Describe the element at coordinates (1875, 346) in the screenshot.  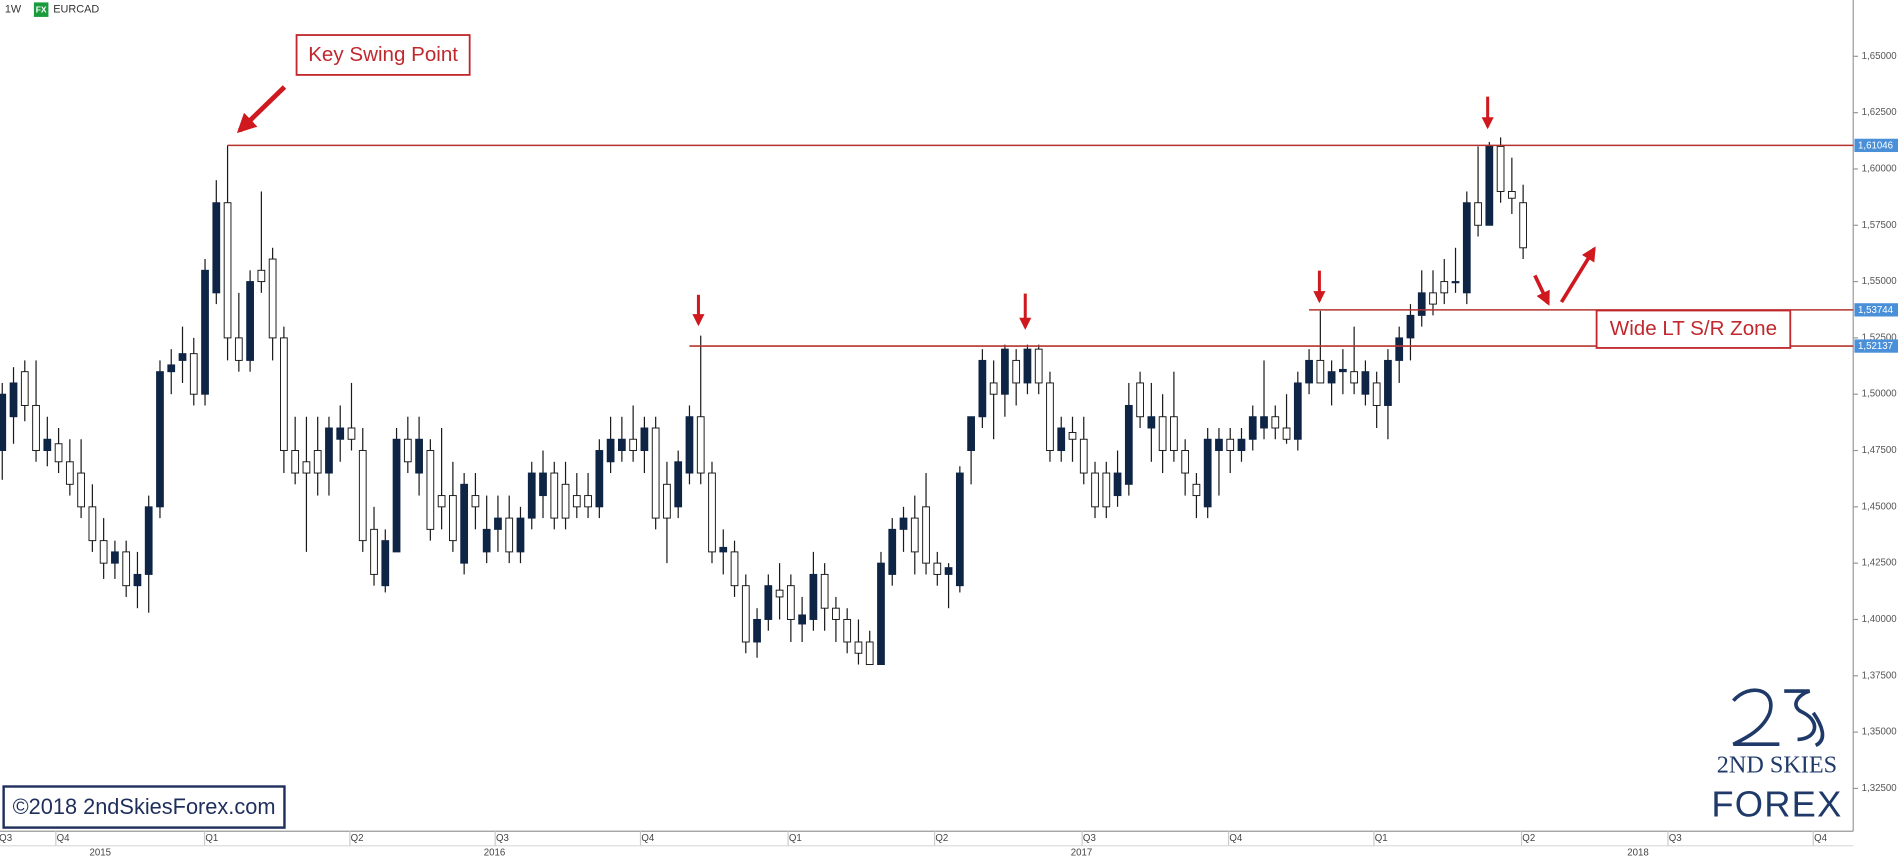
I see `level-label: 1,52137` at that location.